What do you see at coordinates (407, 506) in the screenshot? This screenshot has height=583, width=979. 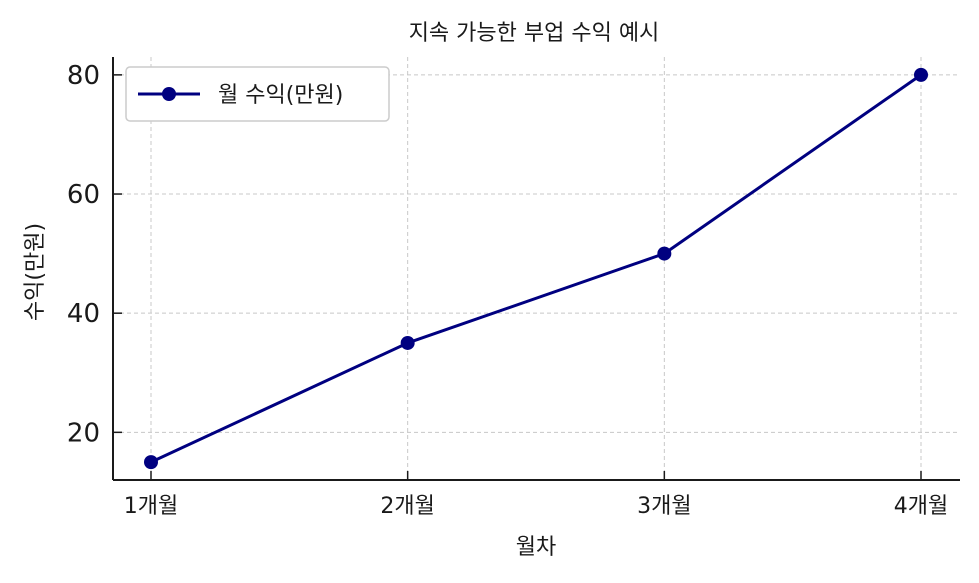 I see `x-tick-label: 2개월` at bounding box center [407, 506].